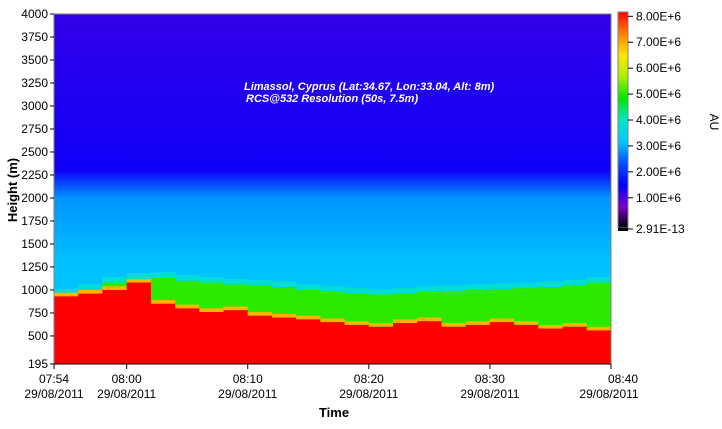  What do you see at coordinates (38, 313) in the screenshot?
I see `y-tick-label: 750` at bounding box center [38, 313].